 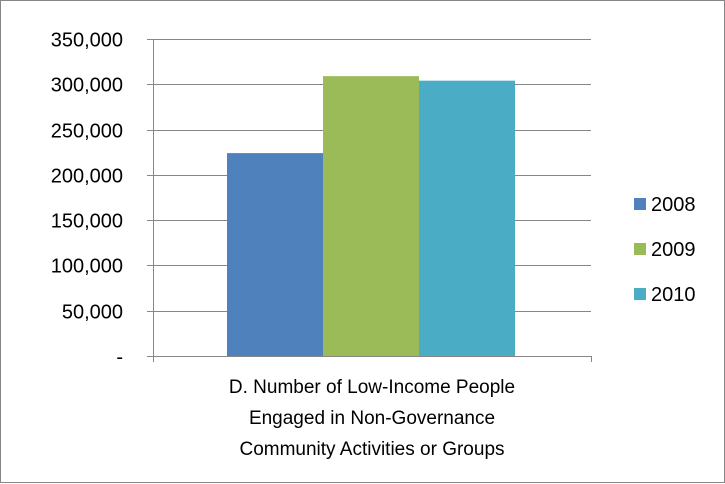 I want to click on x-category-label-line: D. Number of Low-Income People, so click(x=372, y=387).